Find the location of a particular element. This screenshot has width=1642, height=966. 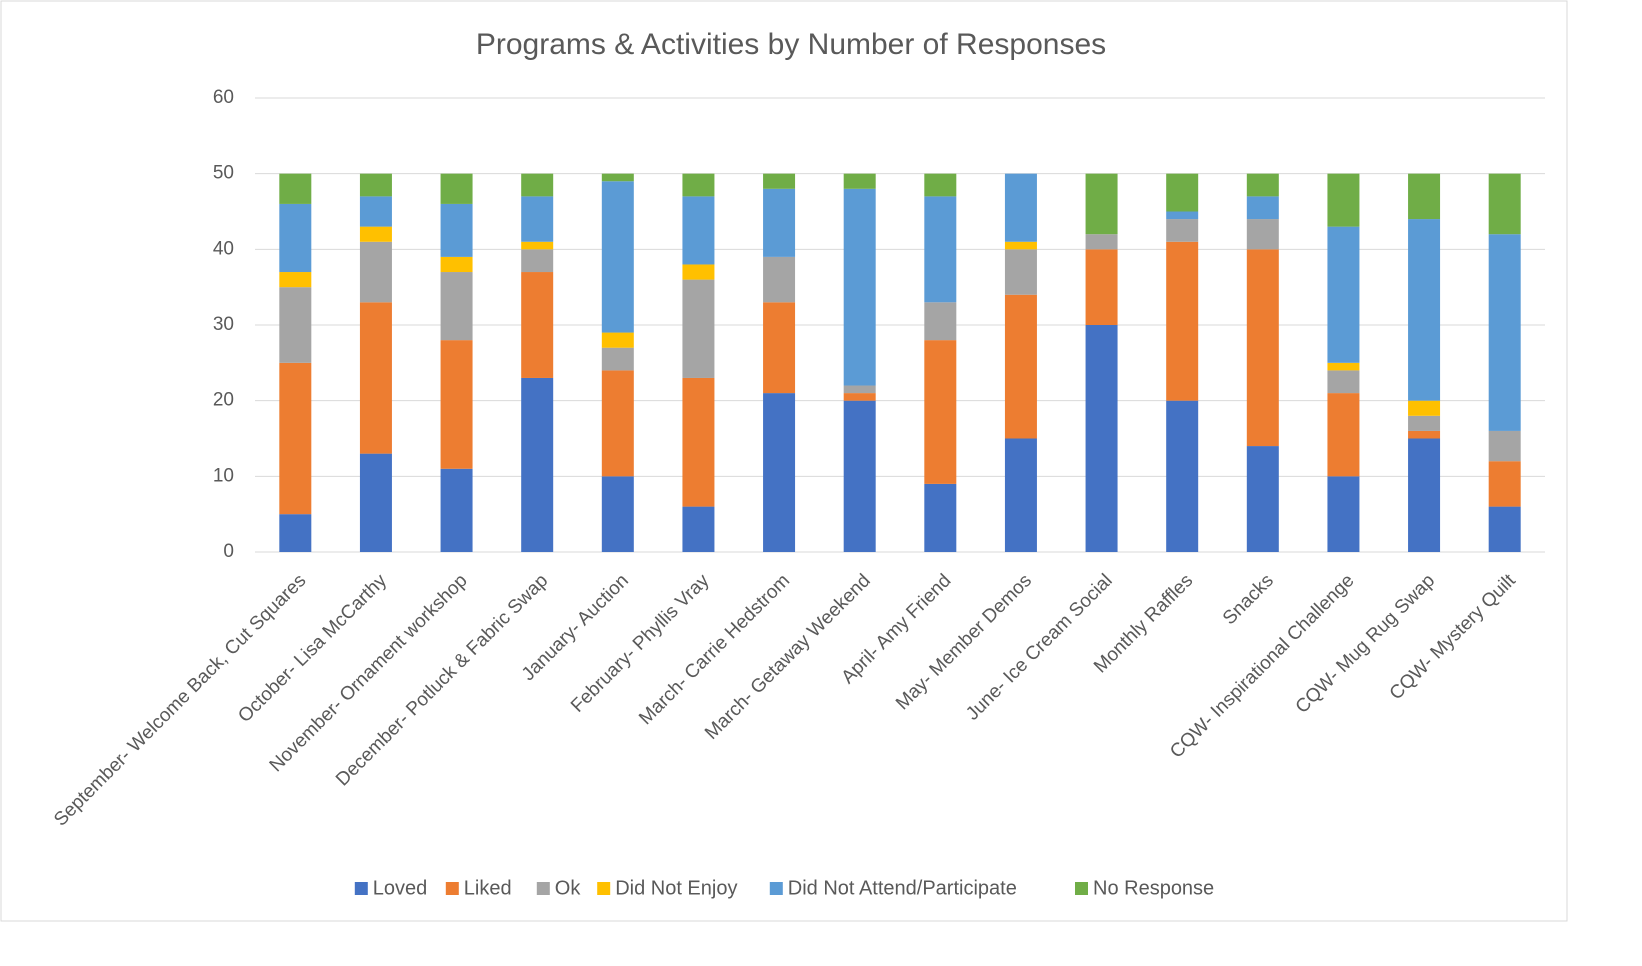

legend-label: Liked is located at coordinates (488, 888).